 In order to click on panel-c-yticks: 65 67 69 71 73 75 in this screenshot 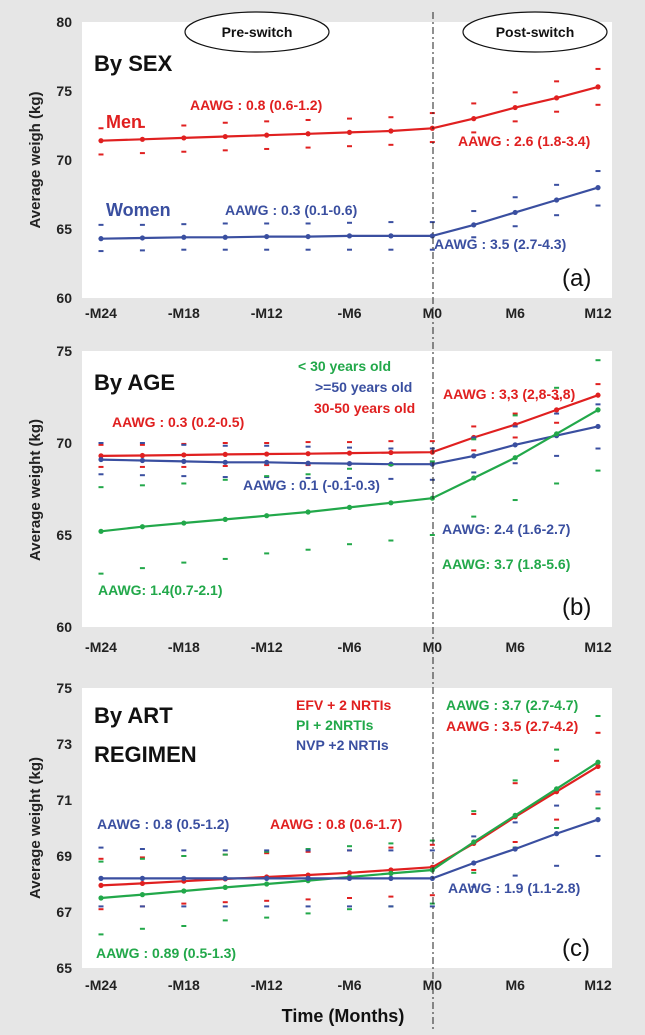, I will do `click(64, 828)`.